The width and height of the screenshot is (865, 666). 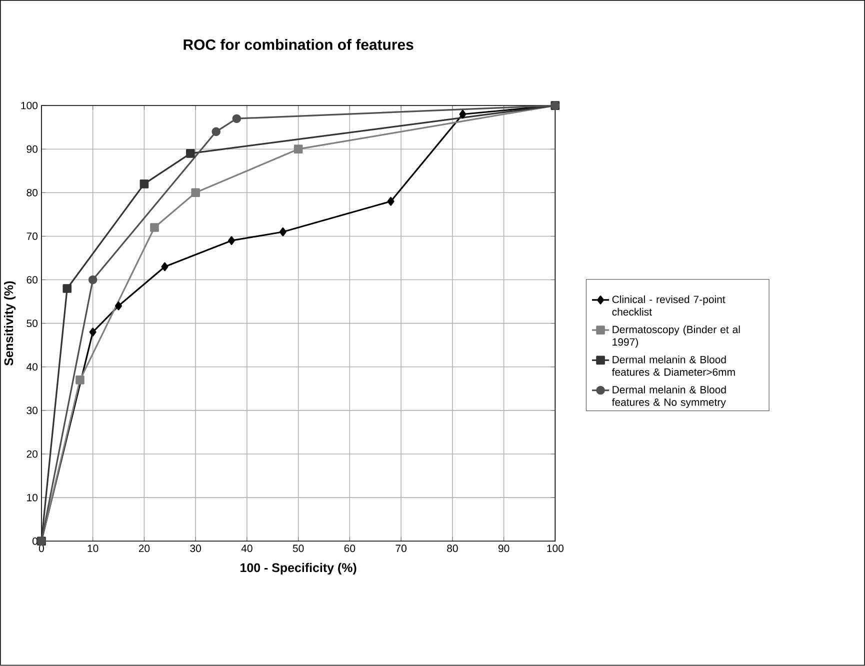 I want to click on legend-label: Dermal melanin & Blood features & No symmetry, so click(x=669, y=397).